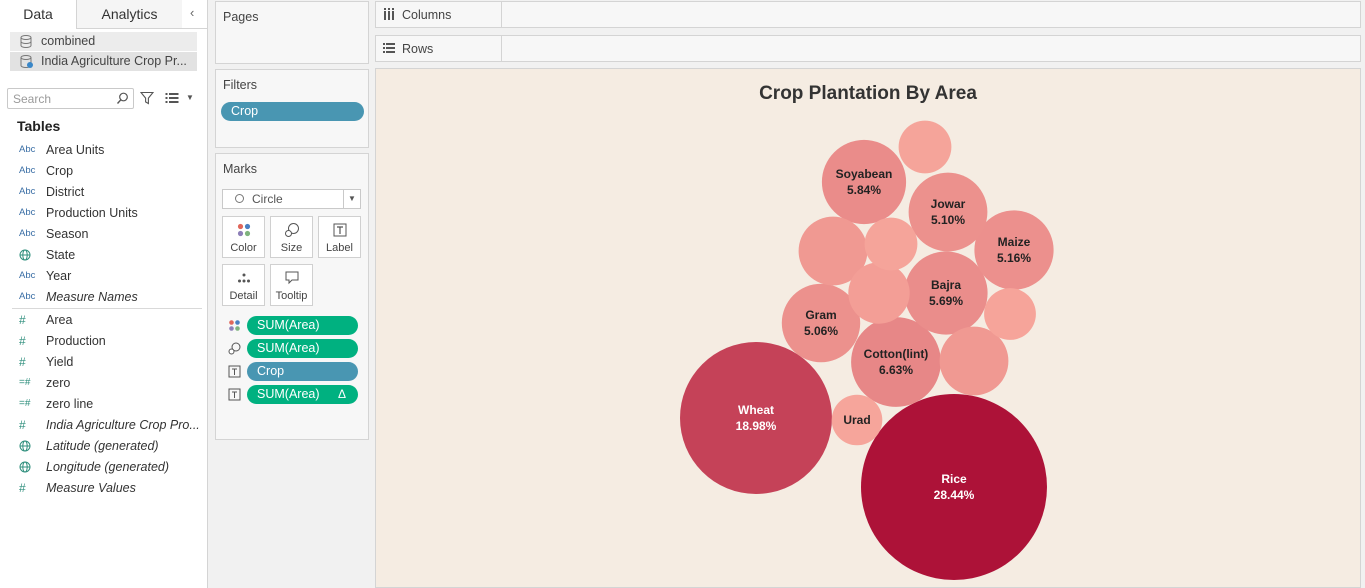 This screenshot has height=588, width=1365. I want to click on list-view-icon, so click(172, 98).